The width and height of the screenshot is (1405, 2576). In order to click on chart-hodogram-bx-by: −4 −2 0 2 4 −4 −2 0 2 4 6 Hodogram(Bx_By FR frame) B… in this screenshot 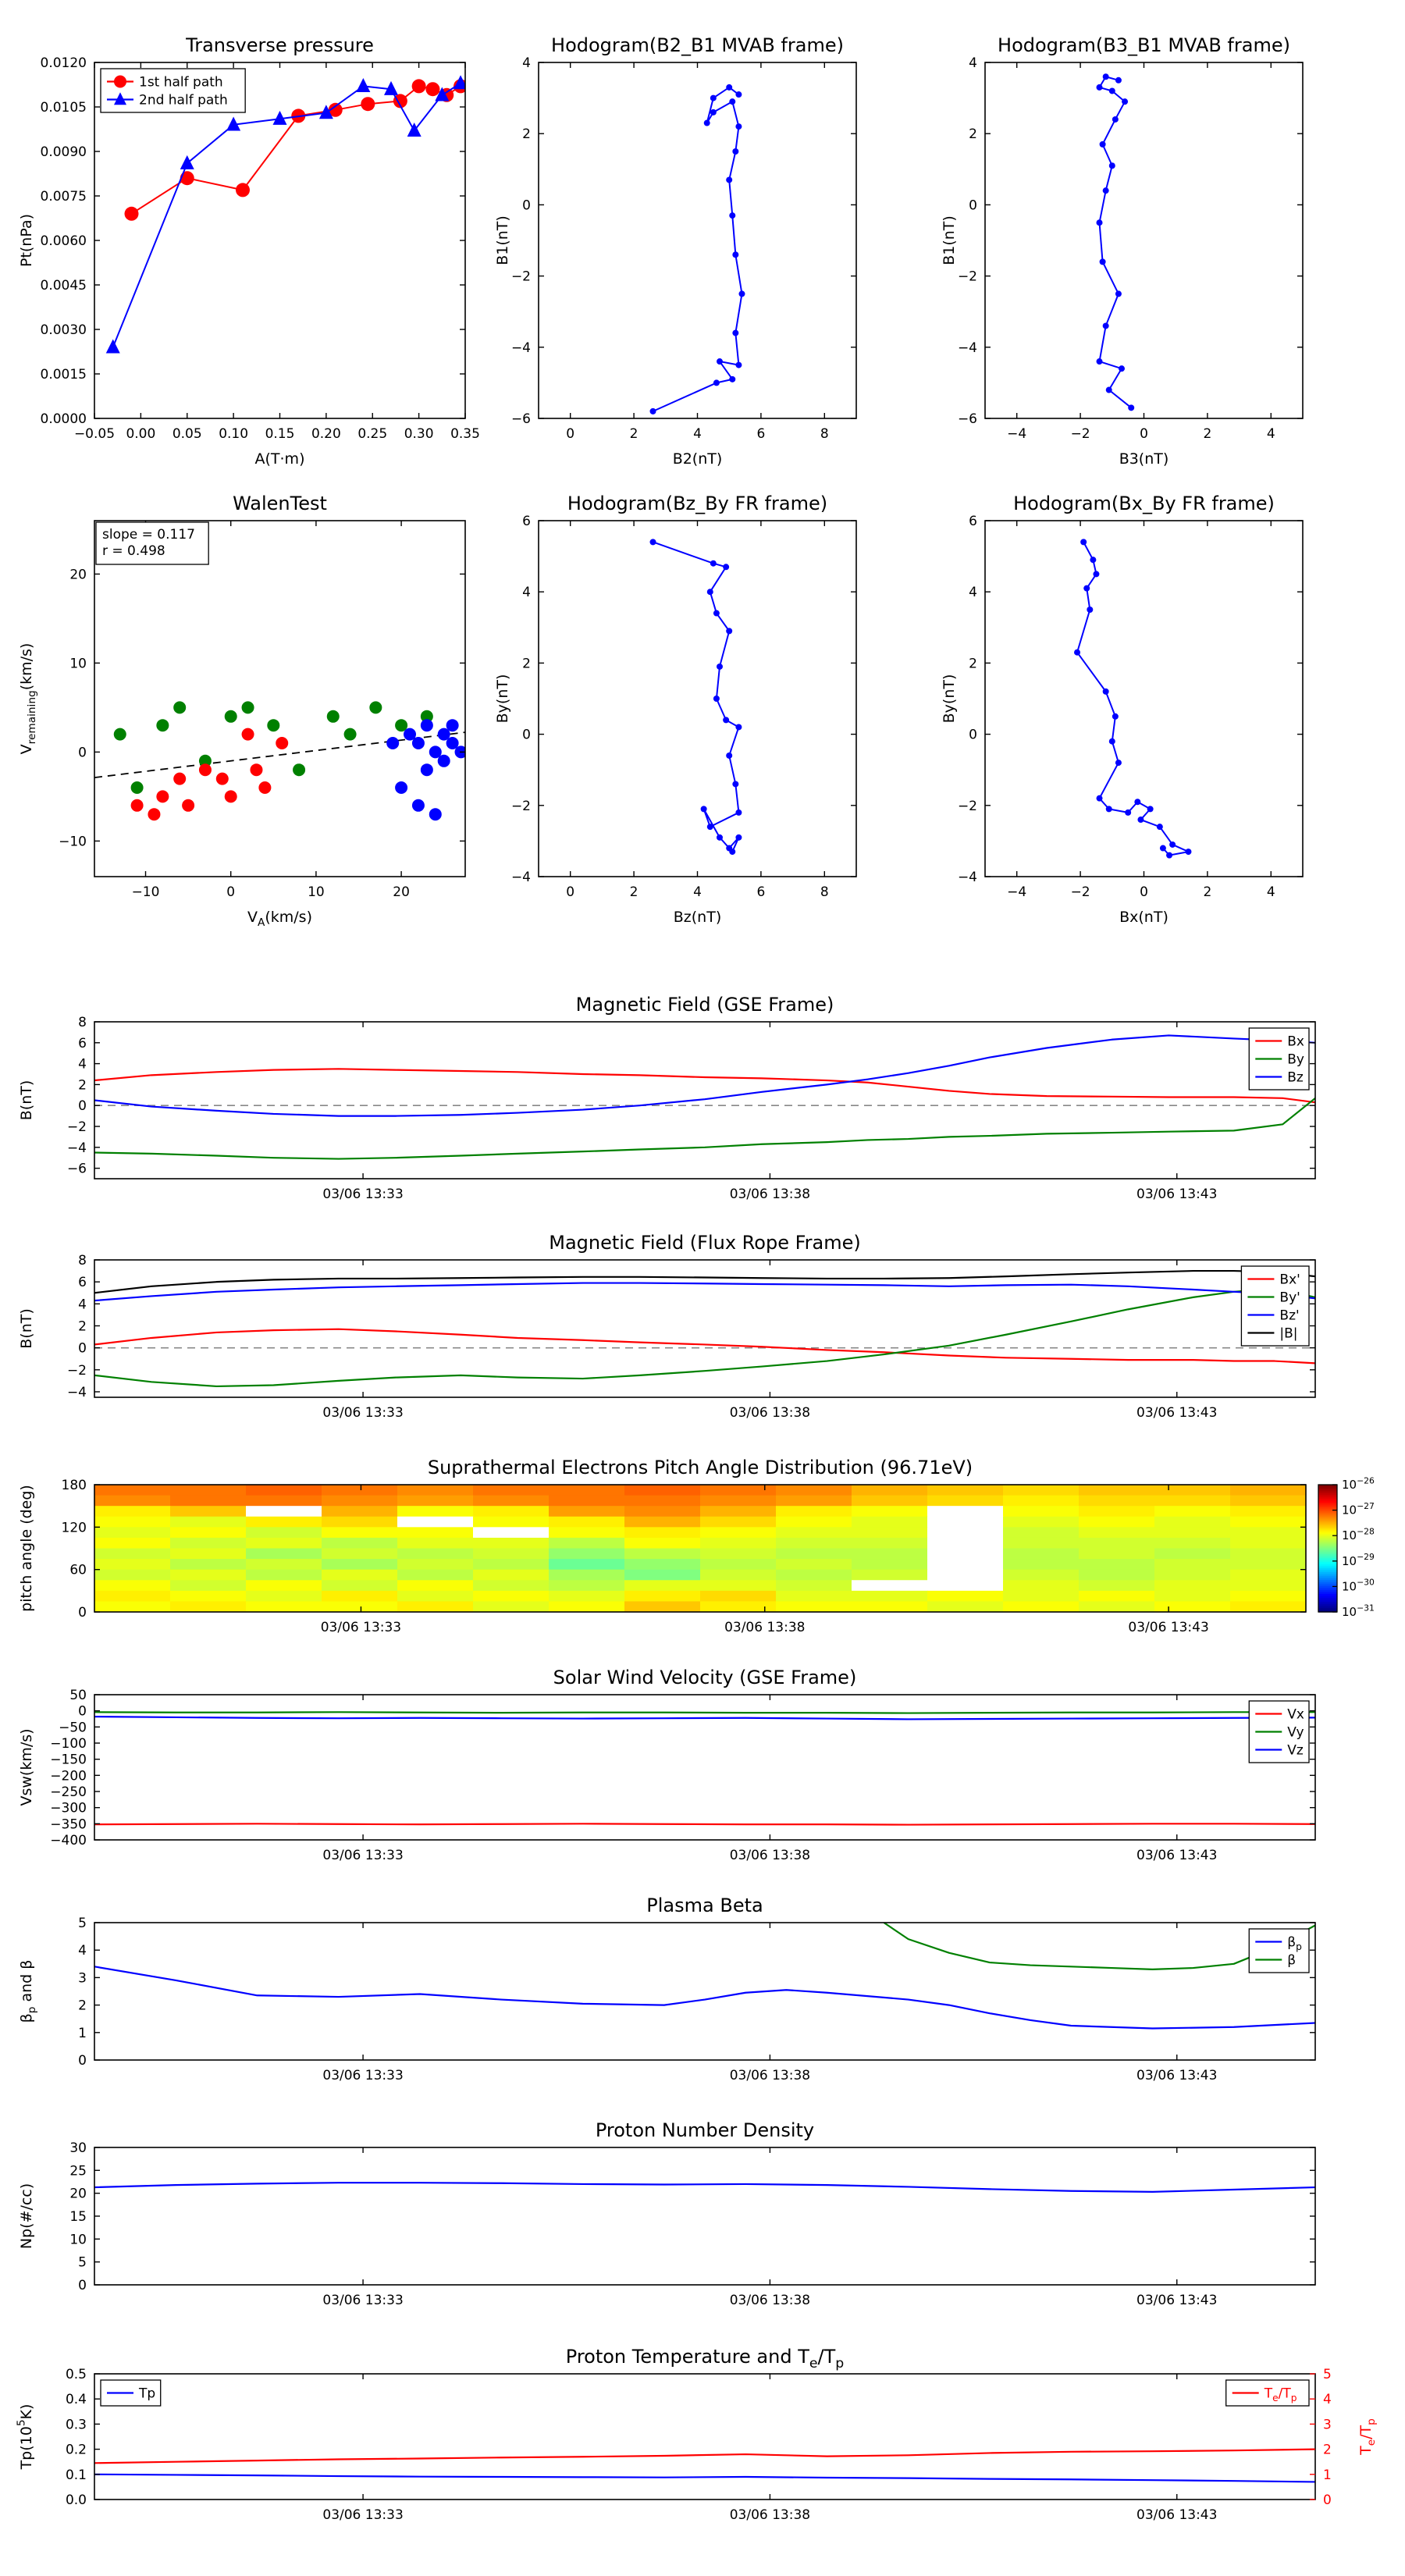, I will do `click(1130, 706)`.